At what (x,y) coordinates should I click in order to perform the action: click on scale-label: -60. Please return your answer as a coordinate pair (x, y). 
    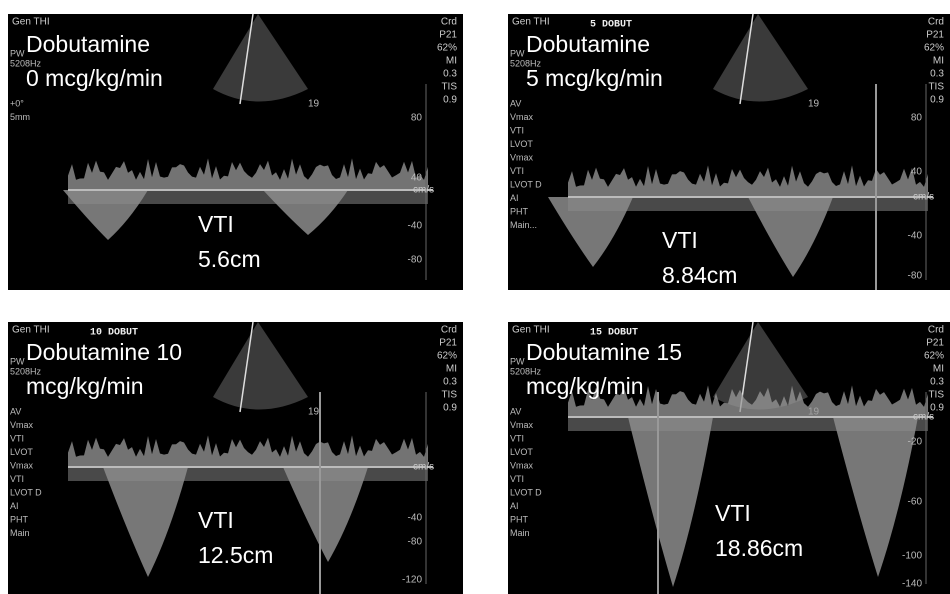
    Looking at the image, I should click on (915, 502).